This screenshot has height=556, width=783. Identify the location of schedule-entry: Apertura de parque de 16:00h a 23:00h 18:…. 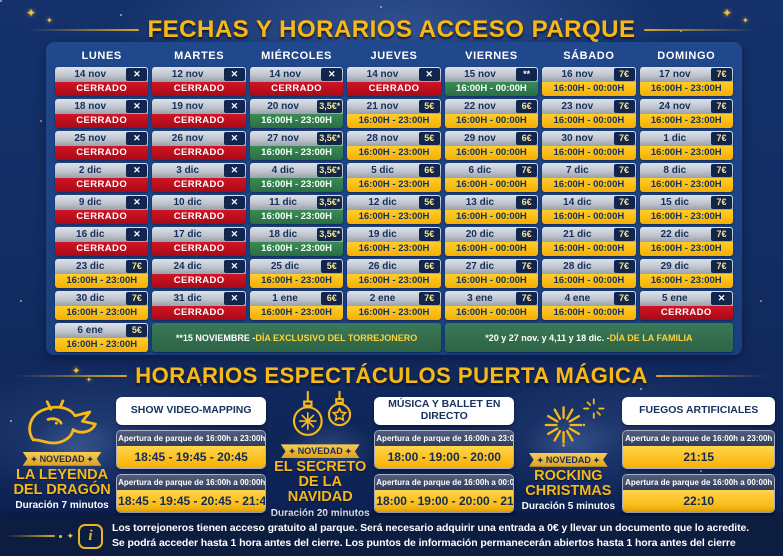
(444, 449).